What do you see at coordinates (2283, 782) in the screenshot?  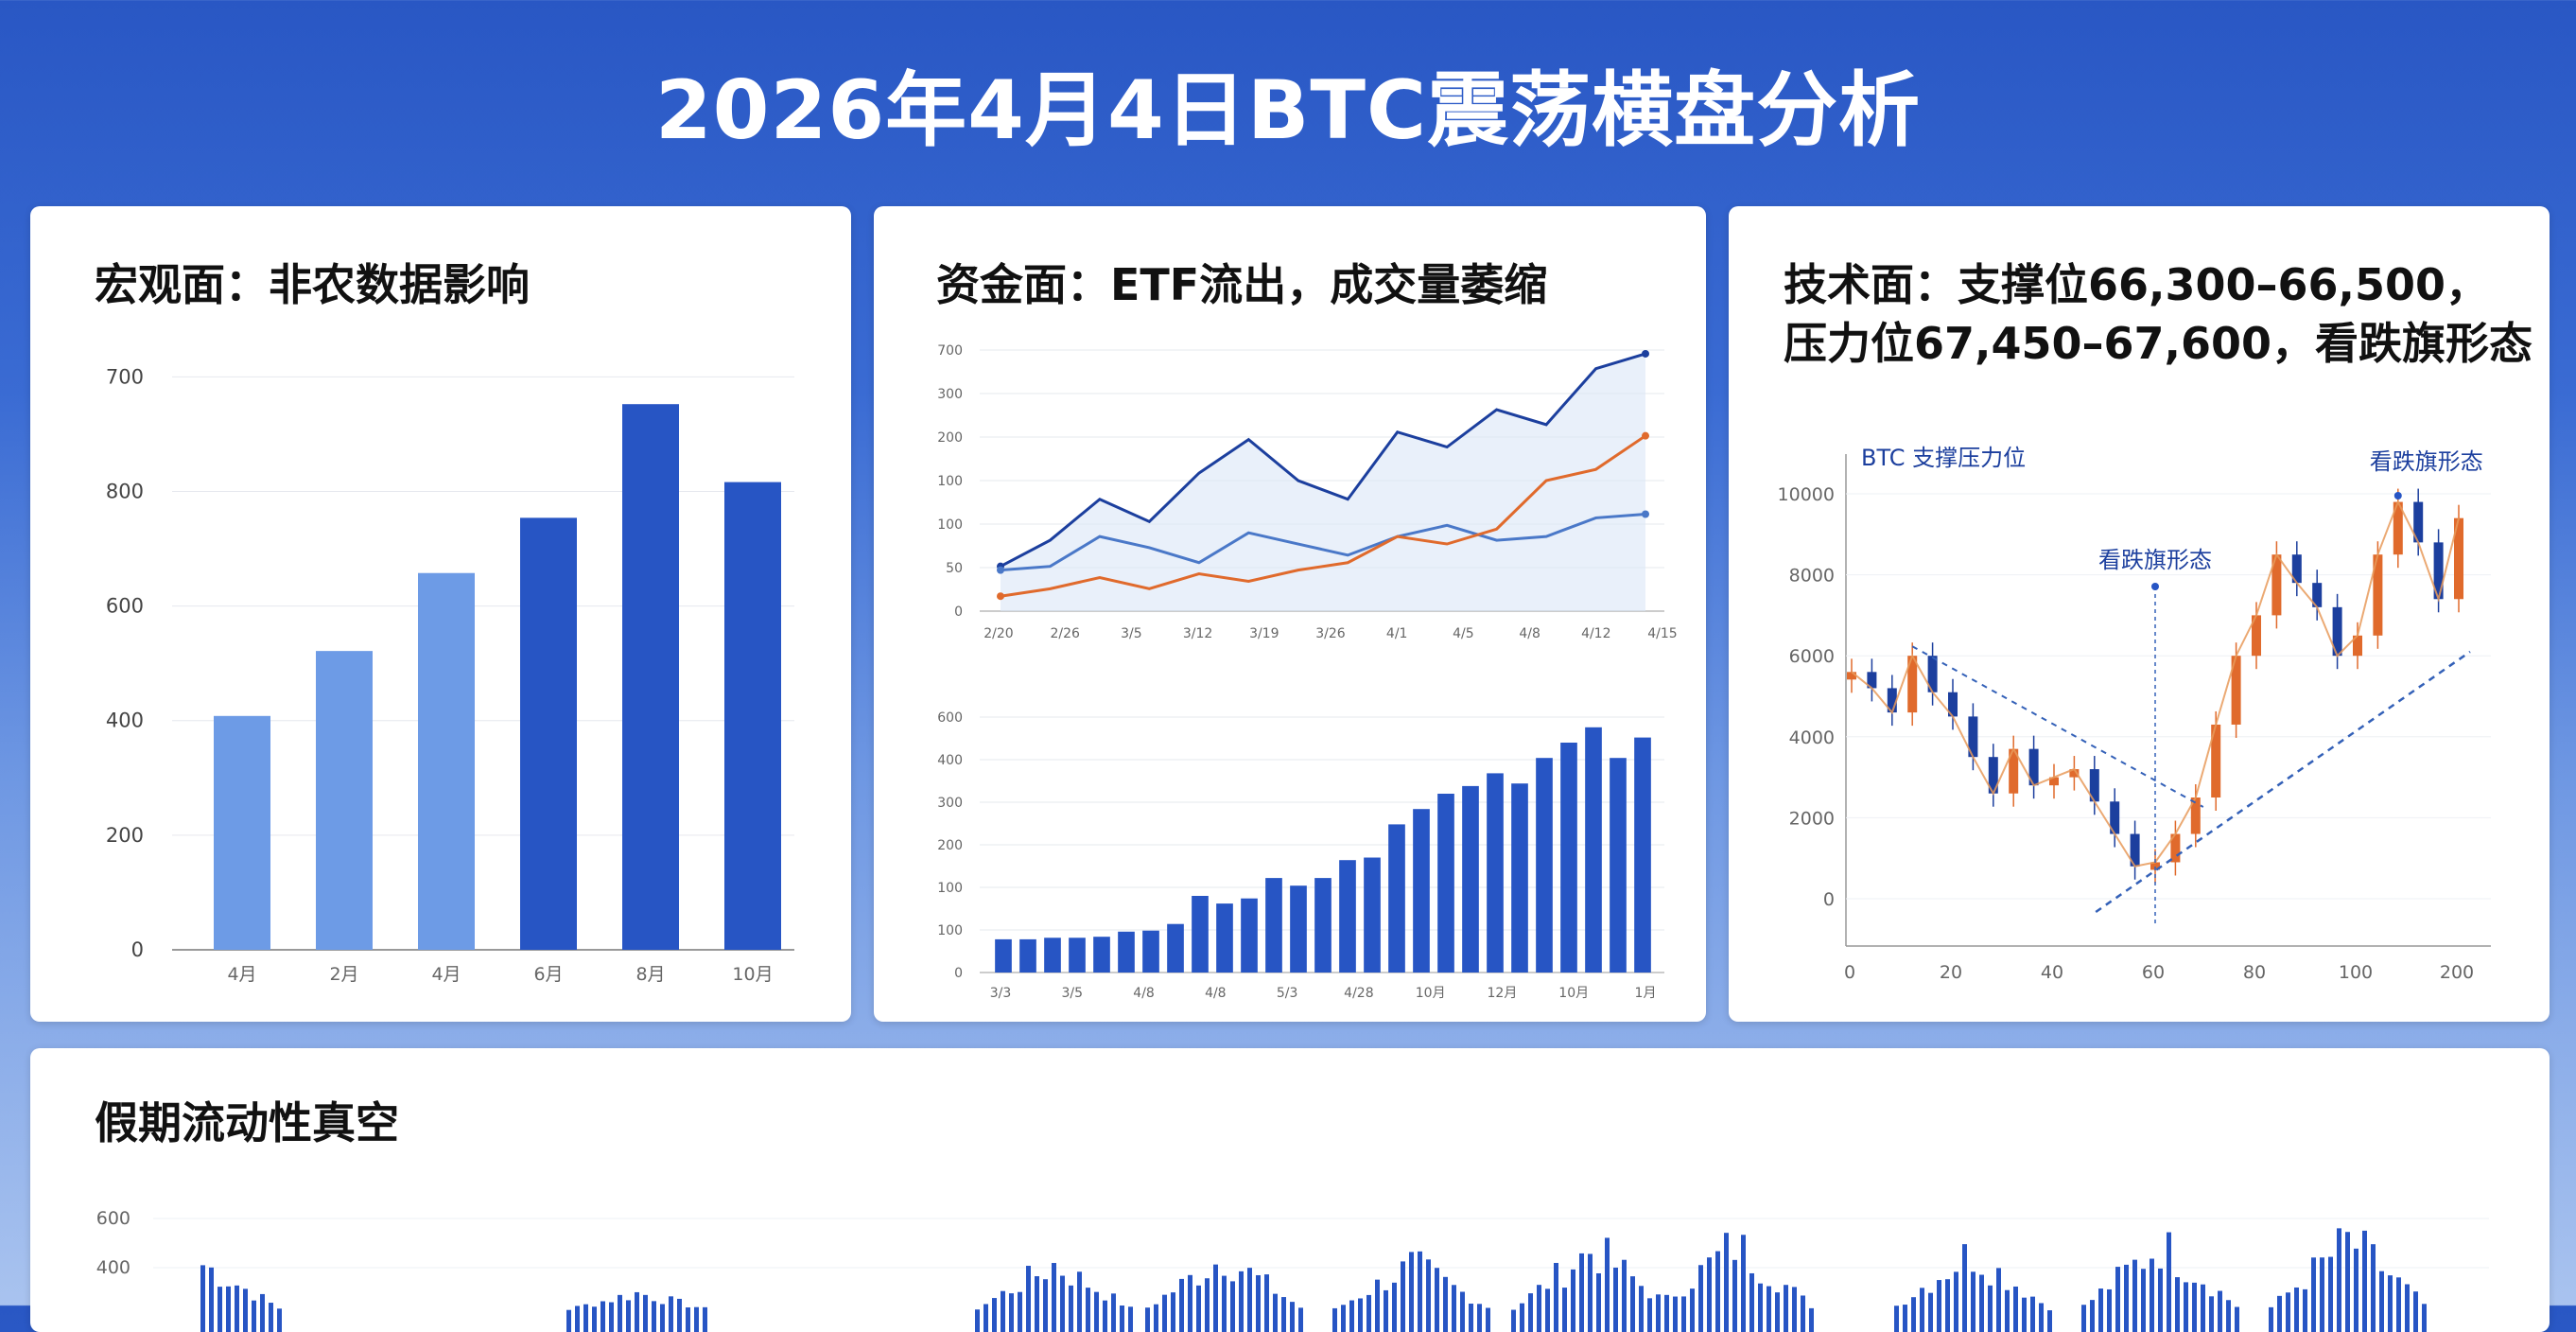 I see `support-trendline` at bounding box center [2283, 782].